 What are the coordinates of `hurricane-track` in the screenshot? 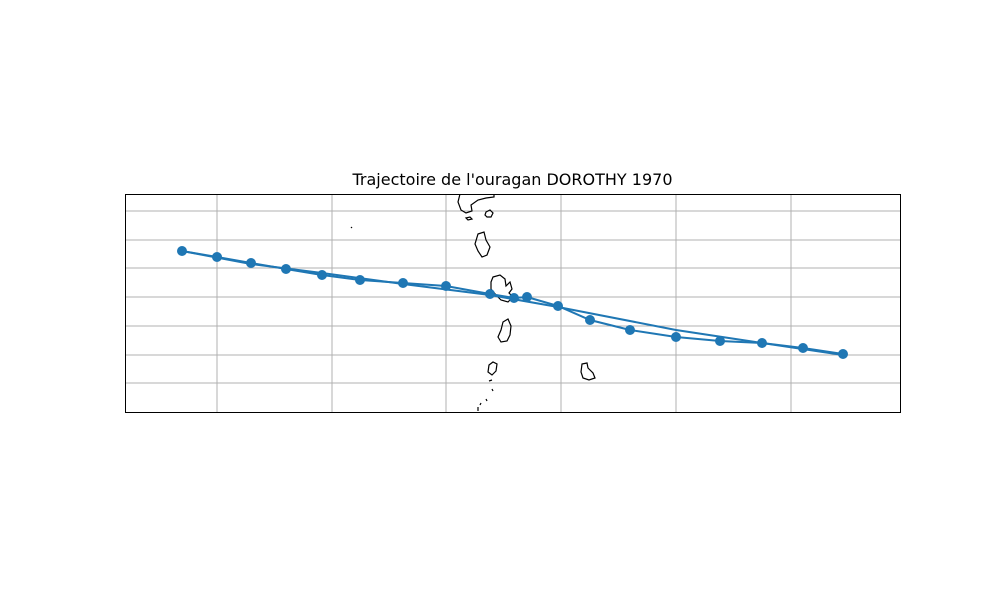 It's located at (512, 302).